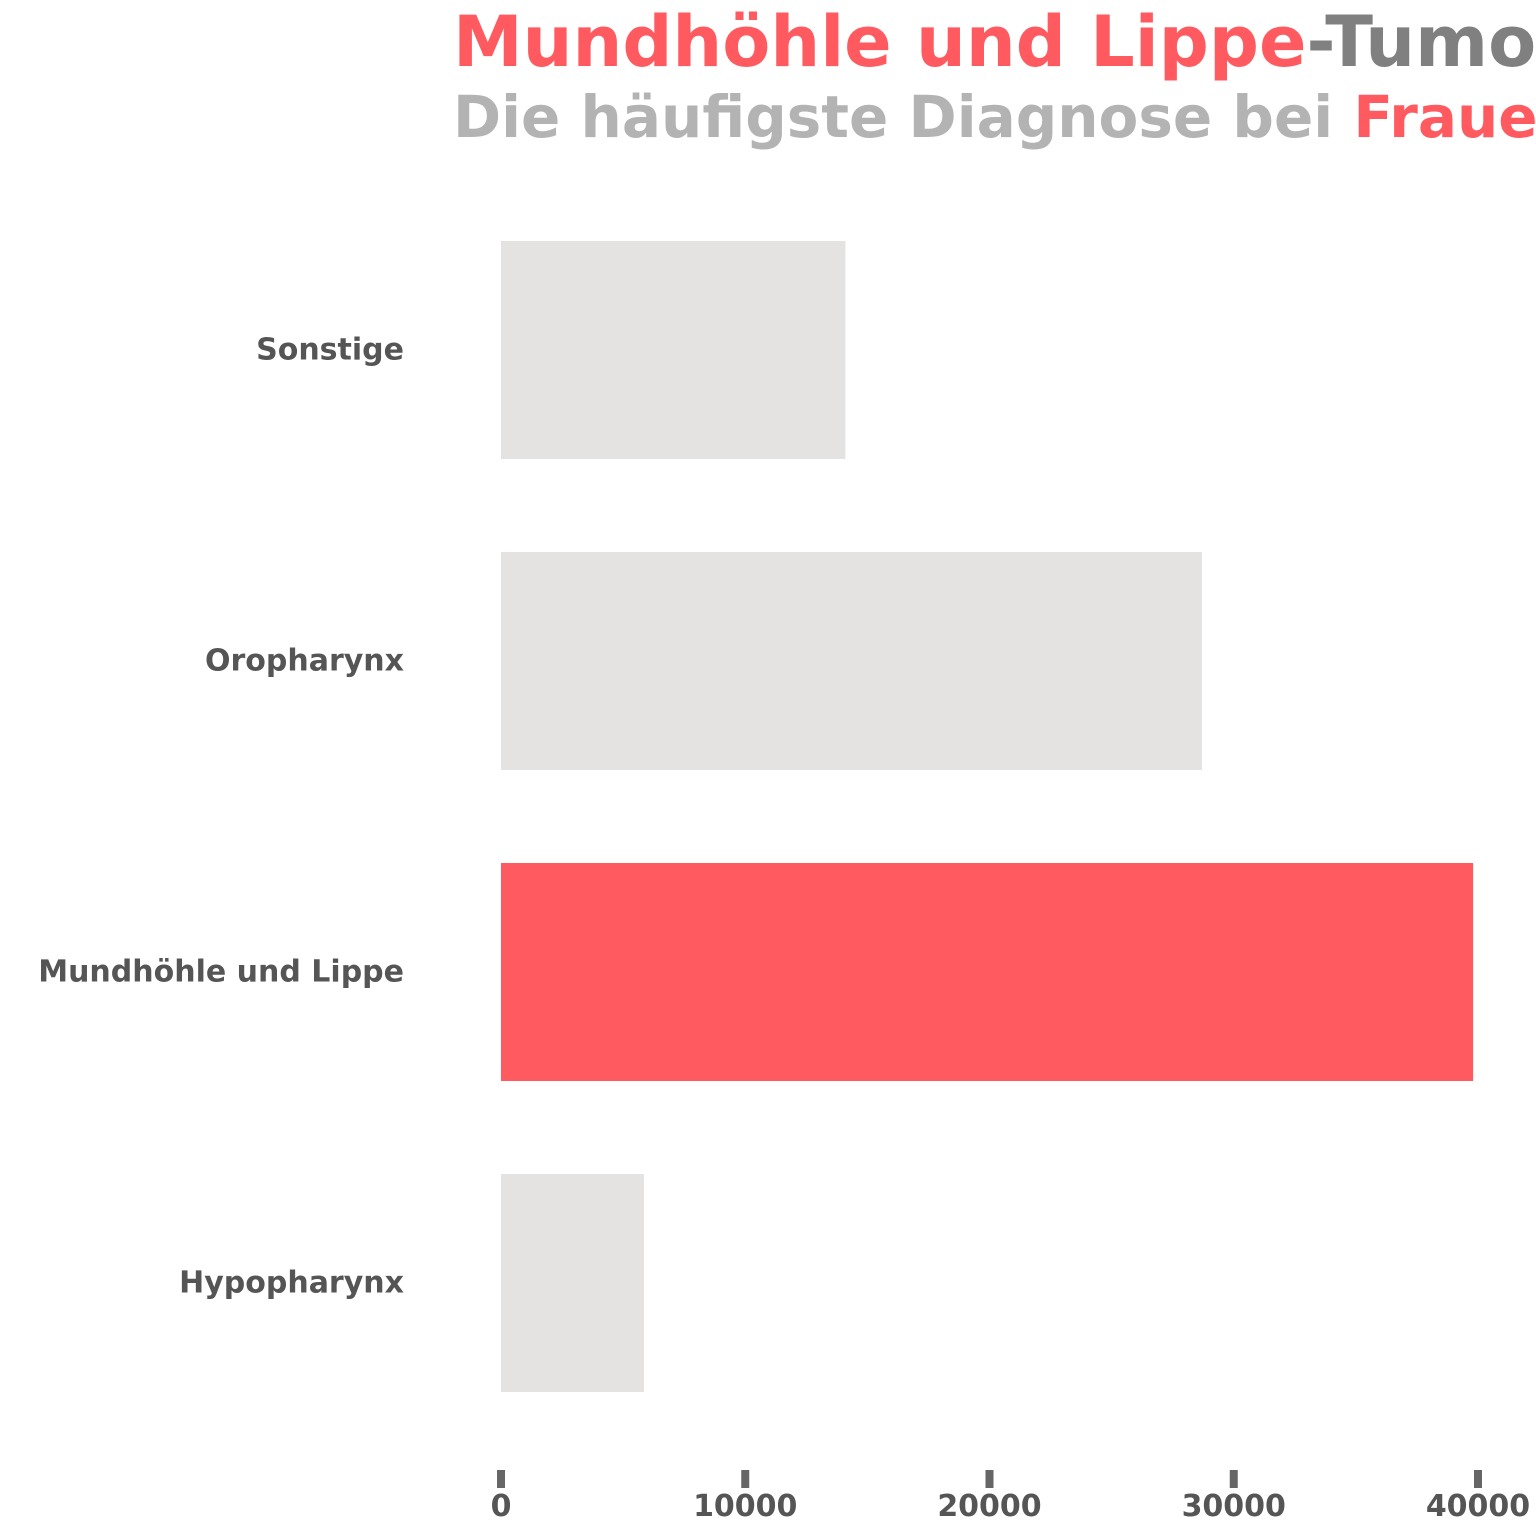 The image size is (1536, 1536). I want to click on category-label: Sonstige, so click(330, 350).